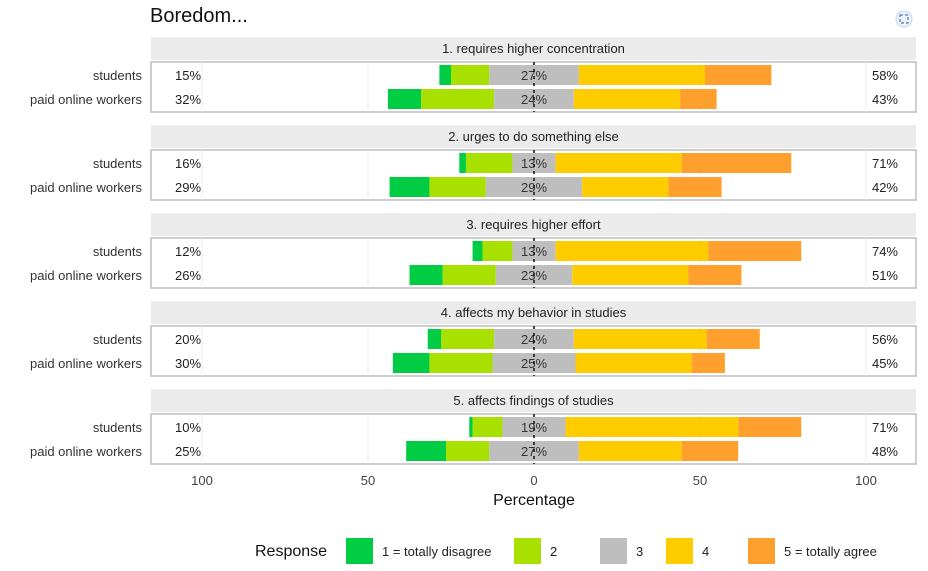 Image resolution: width=928 pixels, height=571 pixels. I want to click on right-percent-label: 74%, so click(885, 251).